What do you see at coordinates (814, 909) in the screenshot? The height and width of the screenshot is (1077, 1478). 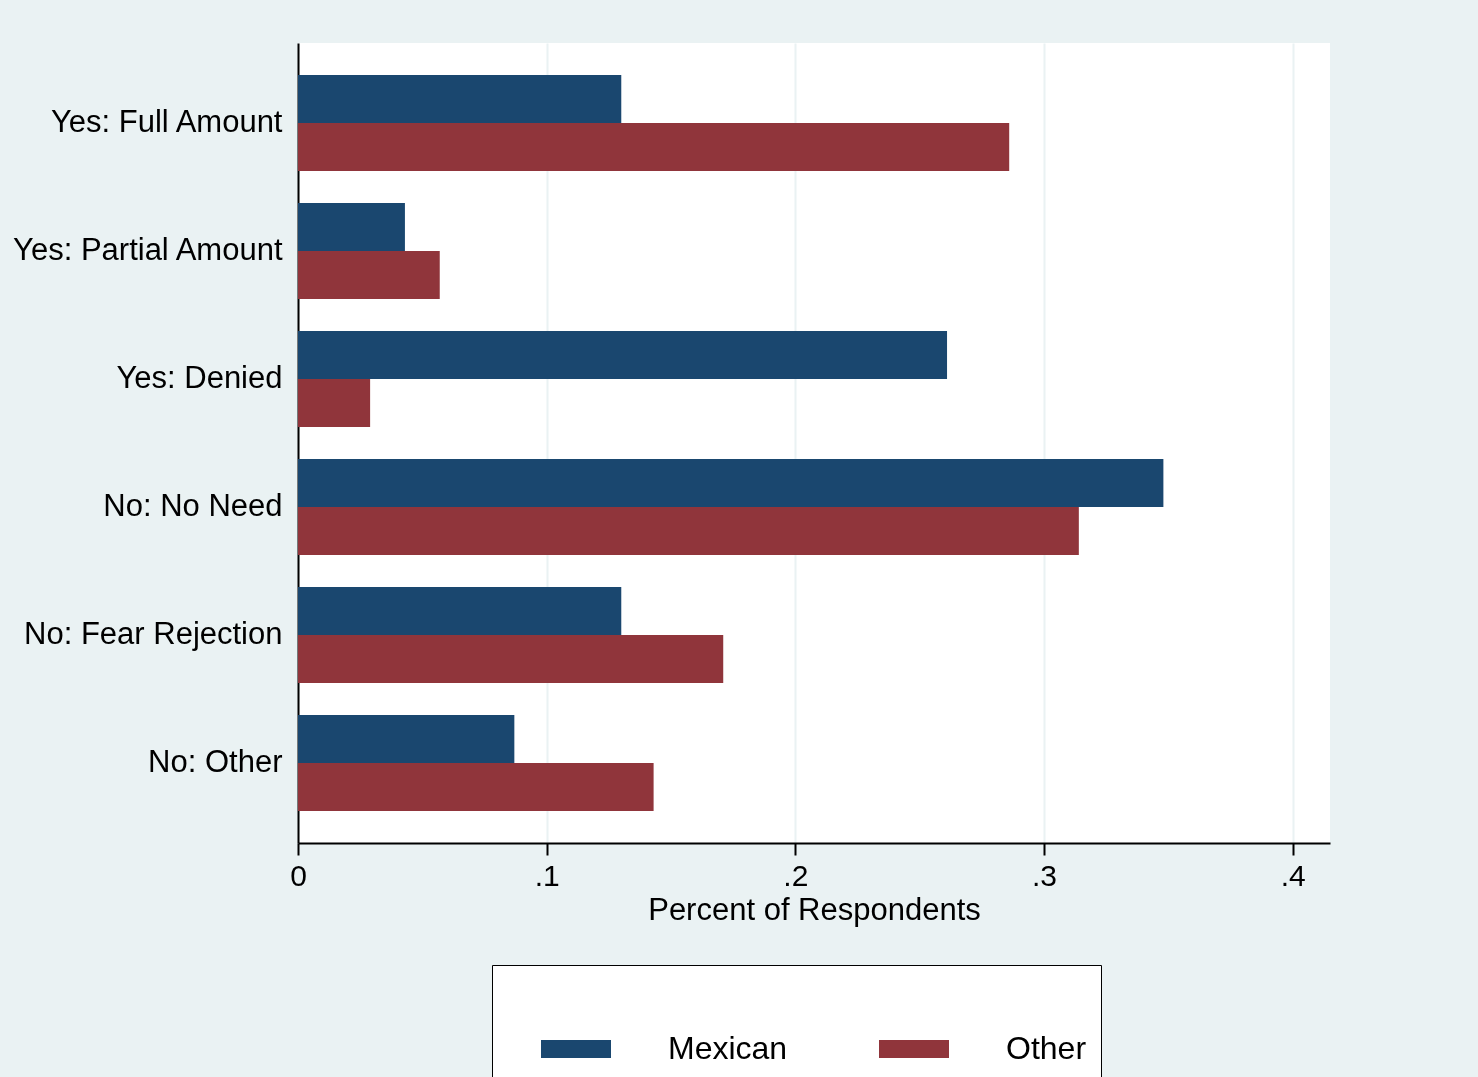 I see `x-axis-title: Percent of Respondents` at bounding box center [814, 909].